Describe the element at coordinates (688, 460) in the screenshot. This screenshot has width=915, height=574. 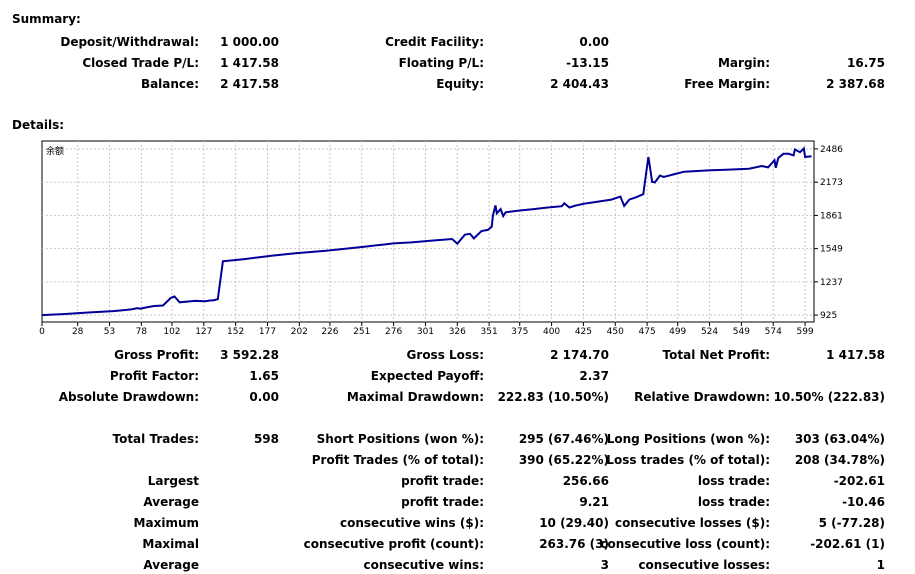
I see `loss-trades-label: Loss trades (% of total):` at that location.